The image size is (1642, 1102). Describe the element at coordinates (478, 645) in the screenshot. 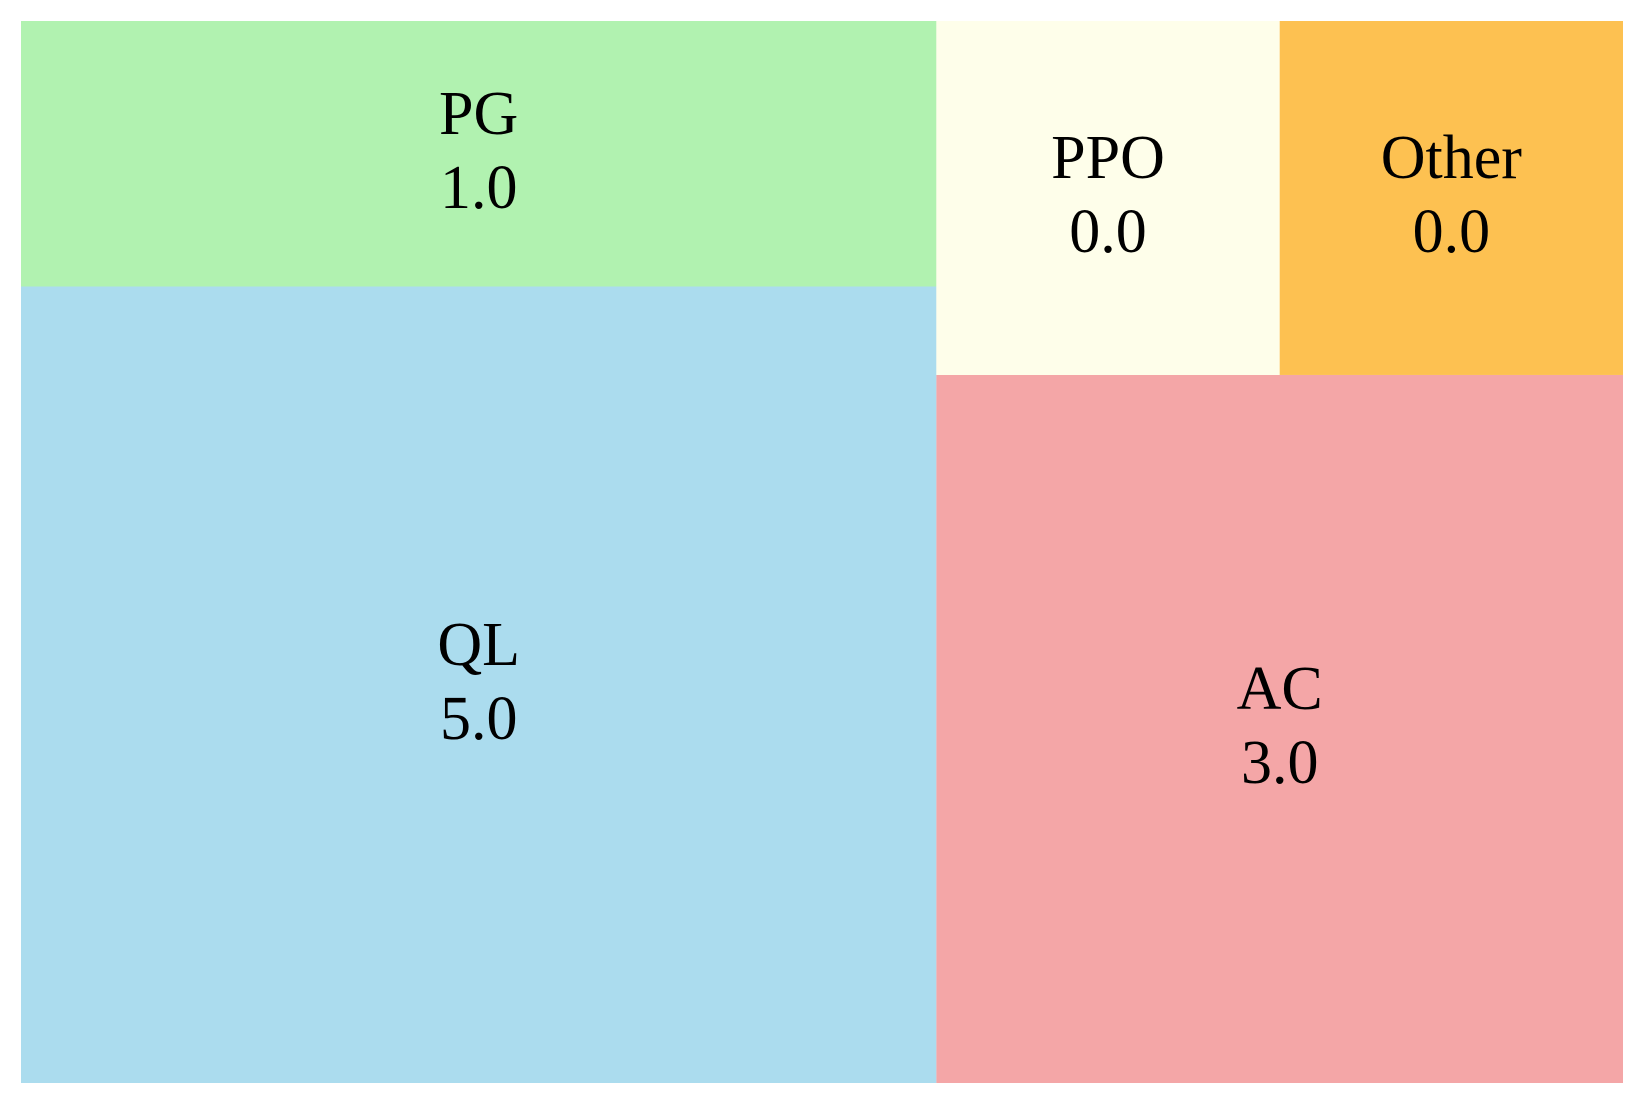

I see `tile-label: QL` at that location.